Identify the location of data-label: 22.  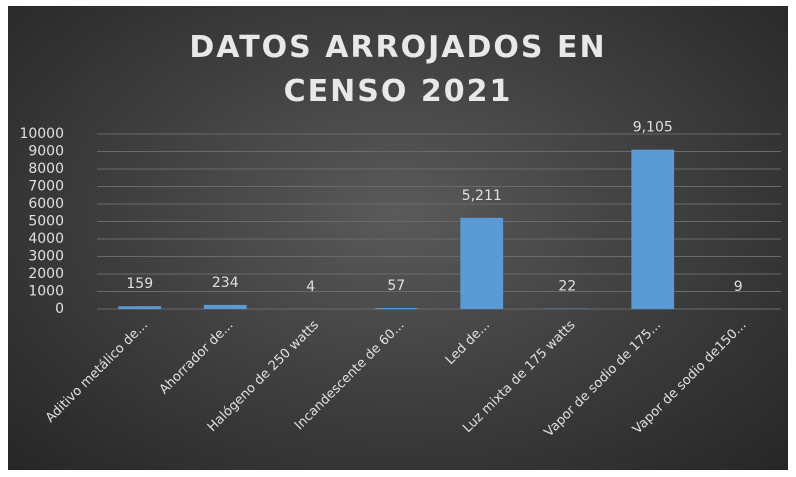
(567, 287).